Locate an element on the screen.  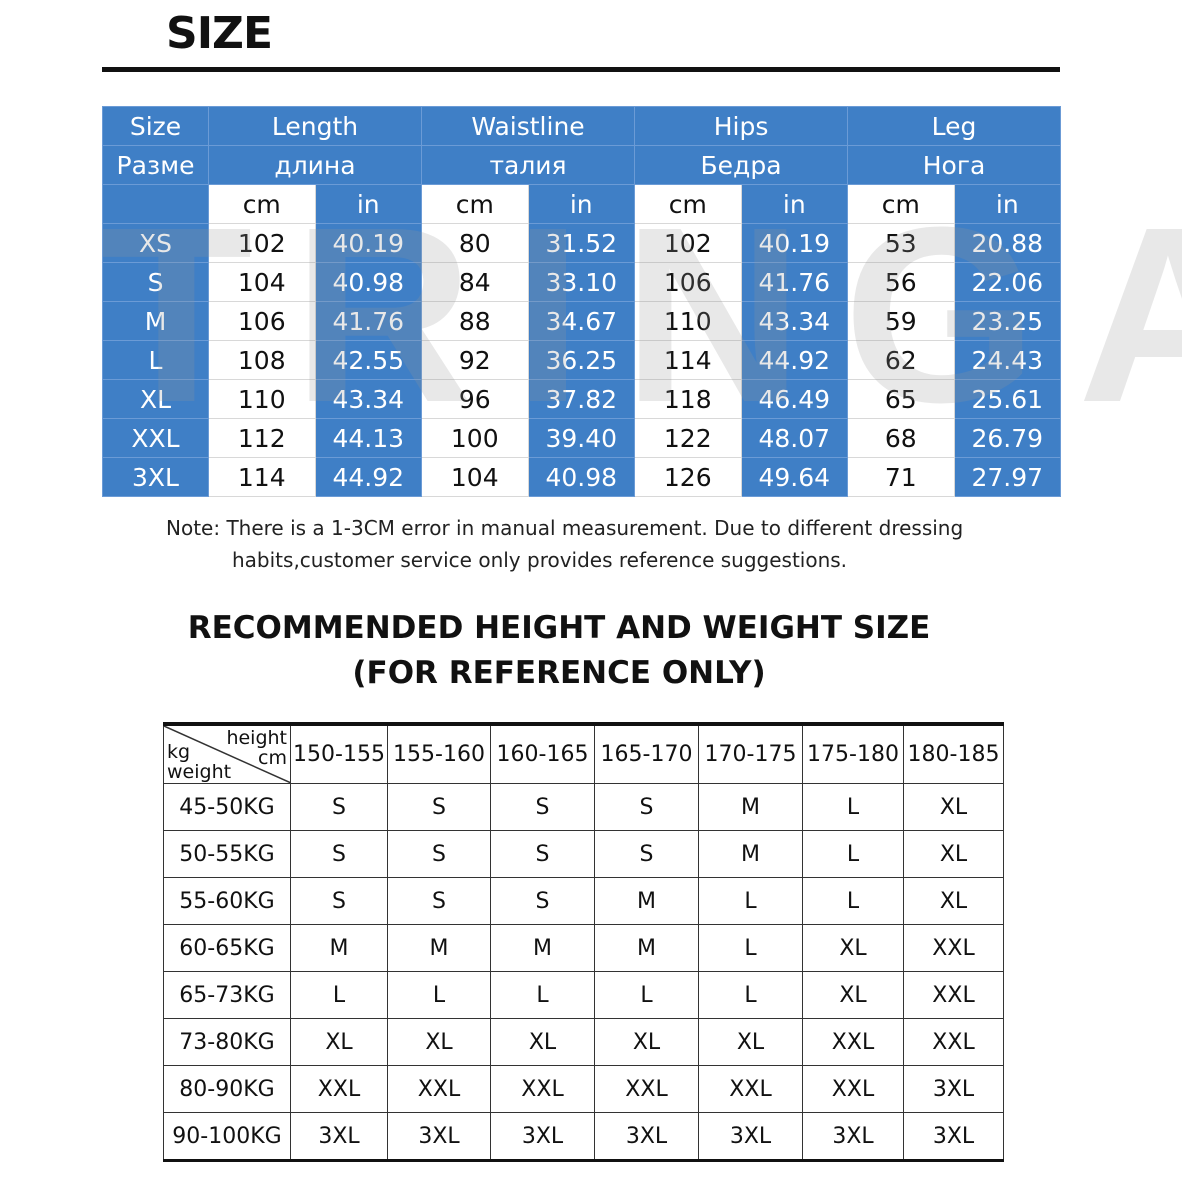
size-value: 62 is located at coordinates (901, 360).